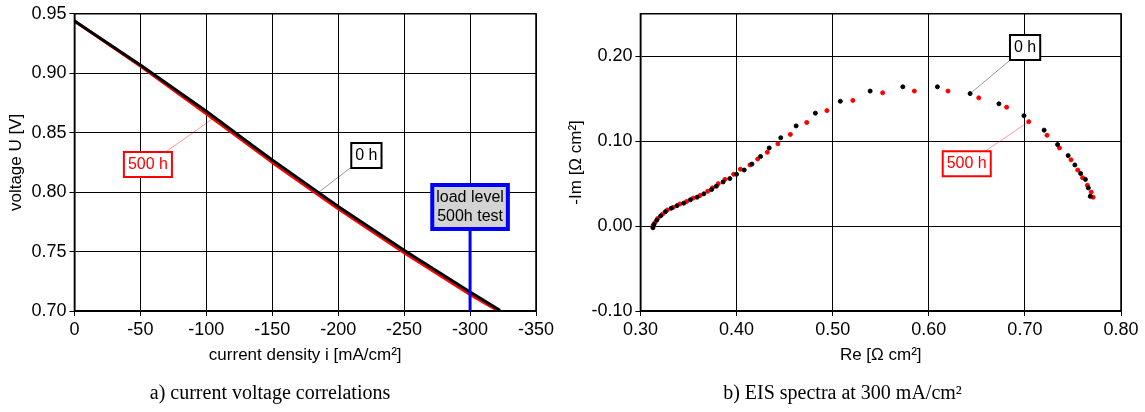 The width and height of the screenshot is (1145, 412). Describe the element at coordinates (15, 162) in the screenshot. I see `y-axis-title: voltage U [V]` at that location.